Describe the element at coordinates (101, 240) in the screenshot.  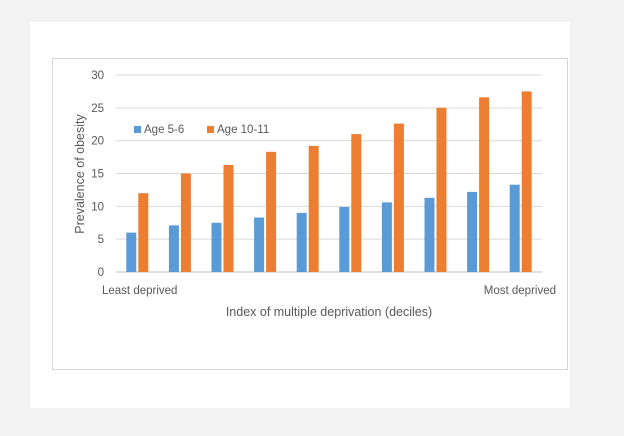
I see `y-tick-label: 5` at that location.